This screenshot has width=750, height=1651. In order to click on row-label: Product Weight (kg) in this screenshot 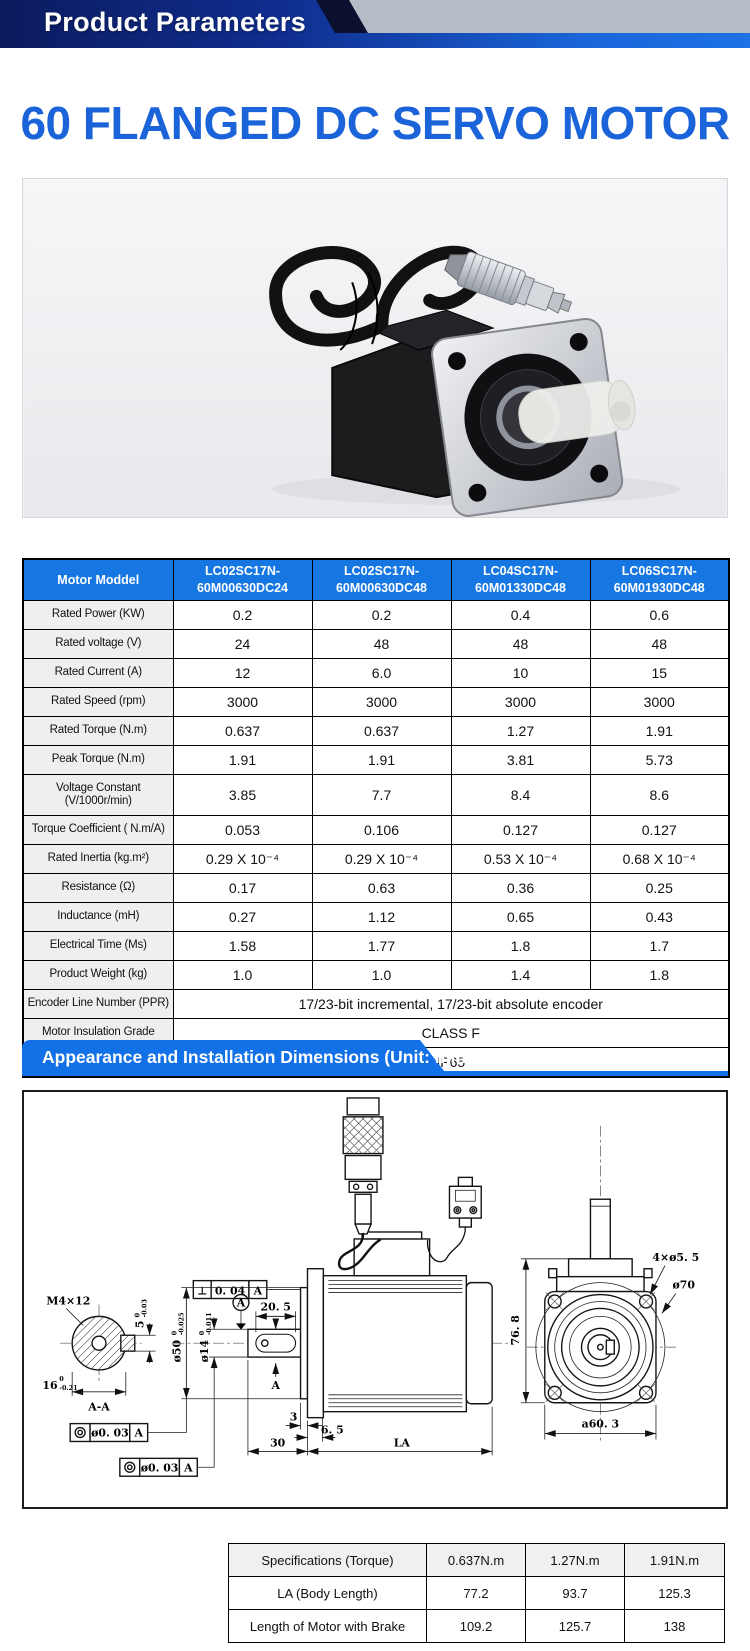, I will do `click(98, 975)`.